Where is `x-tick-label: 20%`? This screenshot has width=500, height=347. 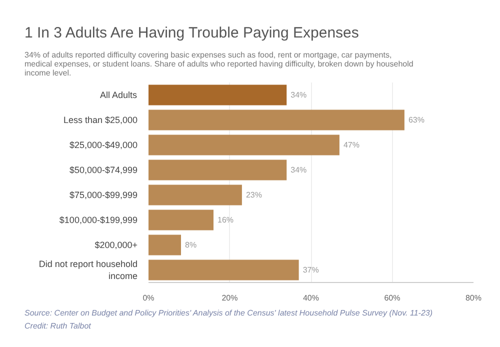
x-tick-label: 20% is located at coordinates (230, 298).